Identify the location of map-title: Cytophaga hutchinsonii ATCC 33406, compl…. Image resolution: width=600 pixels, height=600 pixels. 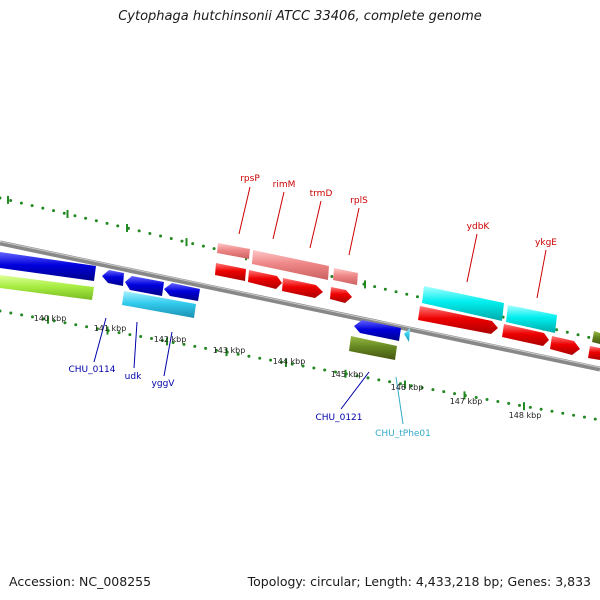
(300, 16).